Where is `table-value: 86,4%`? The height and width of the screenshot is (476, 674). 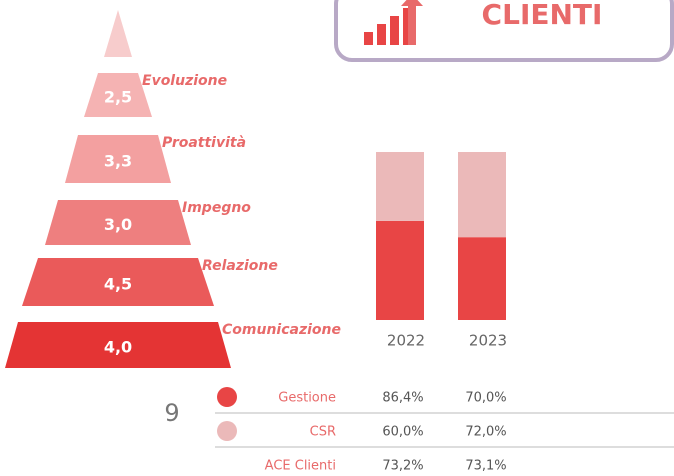 table-value: 86,4% is located at coordinates (402, 398).